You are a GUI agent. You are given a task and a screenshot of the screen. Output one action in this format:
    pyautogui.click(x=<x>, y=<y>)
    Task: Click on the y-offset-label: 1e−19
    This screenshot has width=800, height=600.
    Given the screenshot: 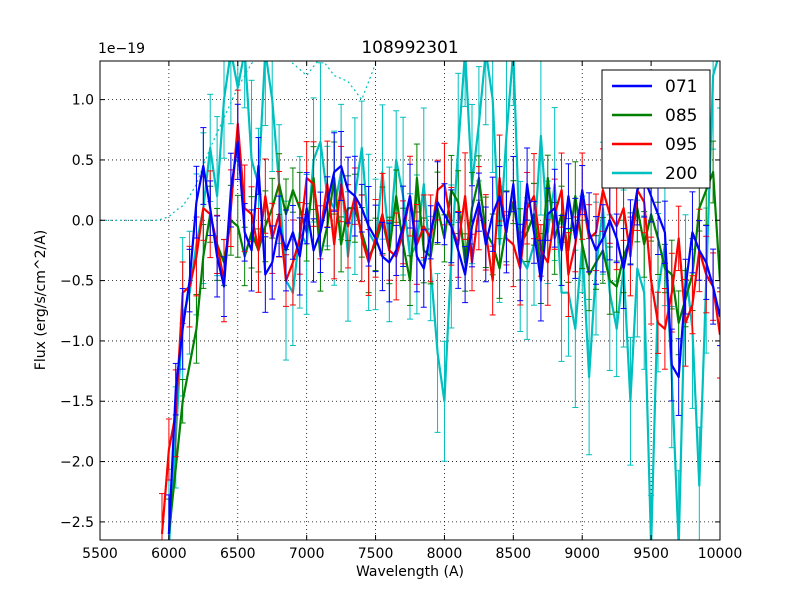 What is the action you would take?
    pyautogui.click(x=121, y=49)
    